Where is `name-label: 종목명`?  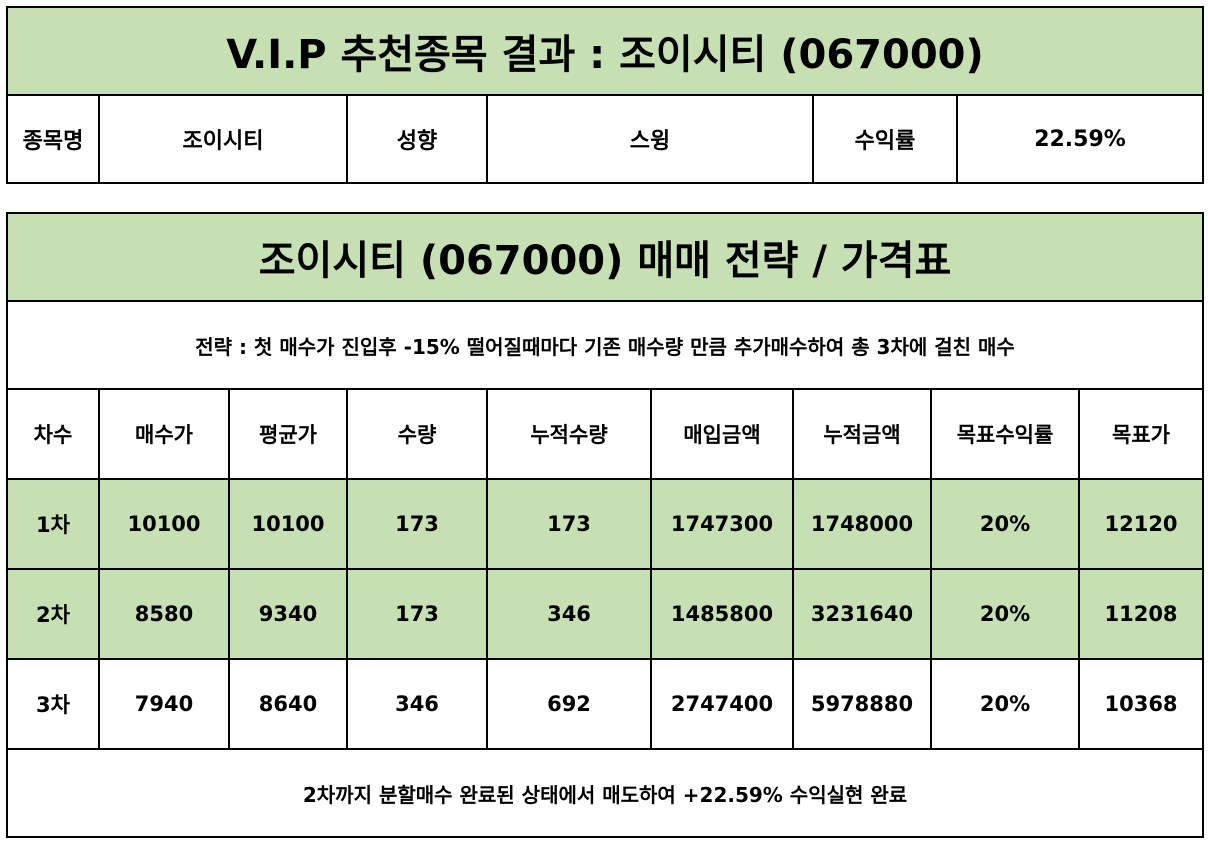
name-label: 종목명 is located at coordinates (53, 139).